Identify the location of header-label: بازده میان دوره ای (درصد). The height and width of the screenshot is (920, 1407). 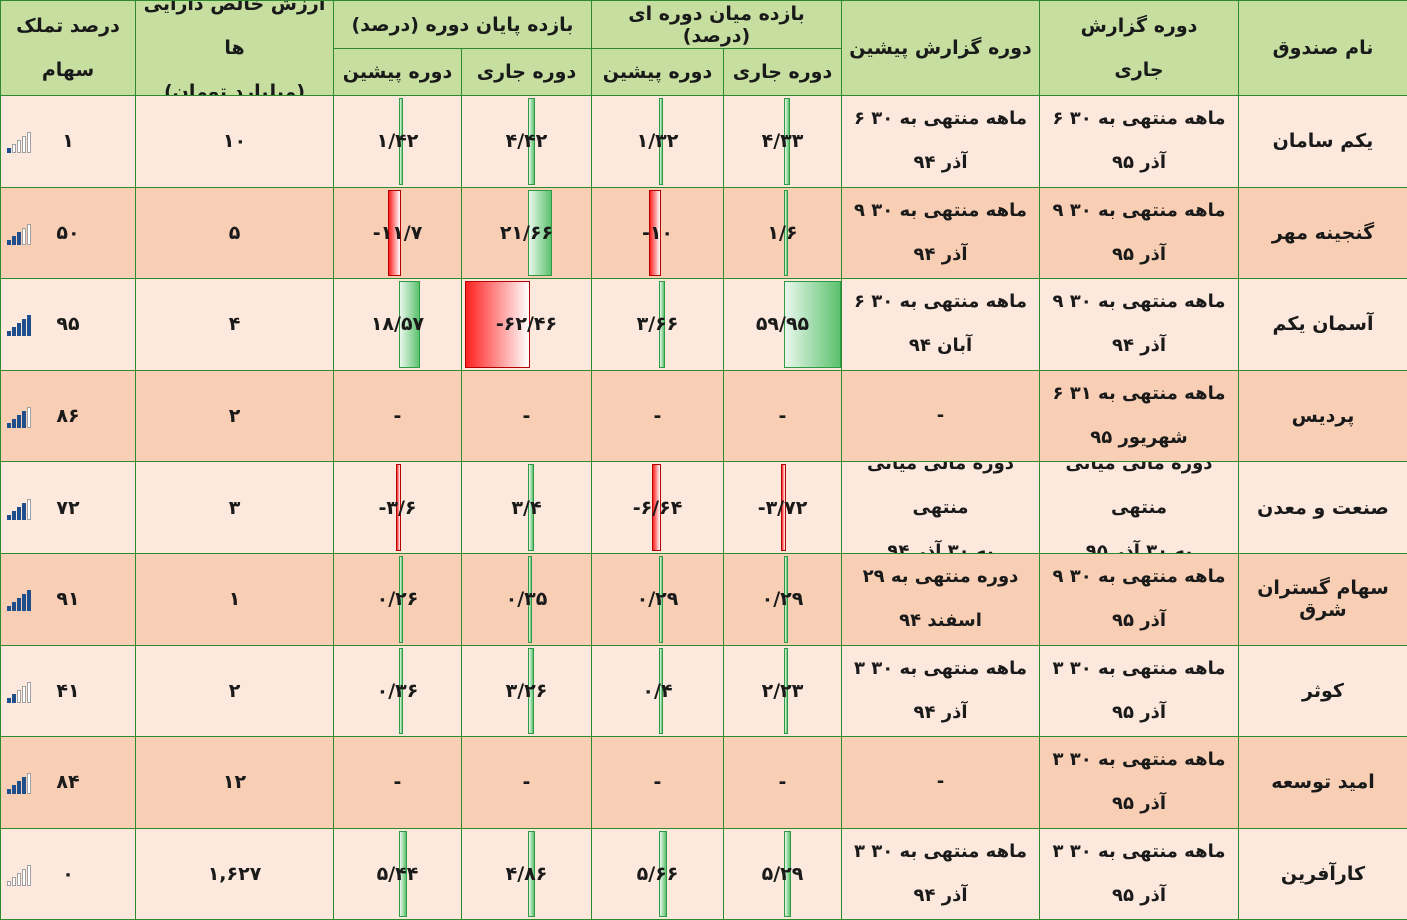
(716, 24).